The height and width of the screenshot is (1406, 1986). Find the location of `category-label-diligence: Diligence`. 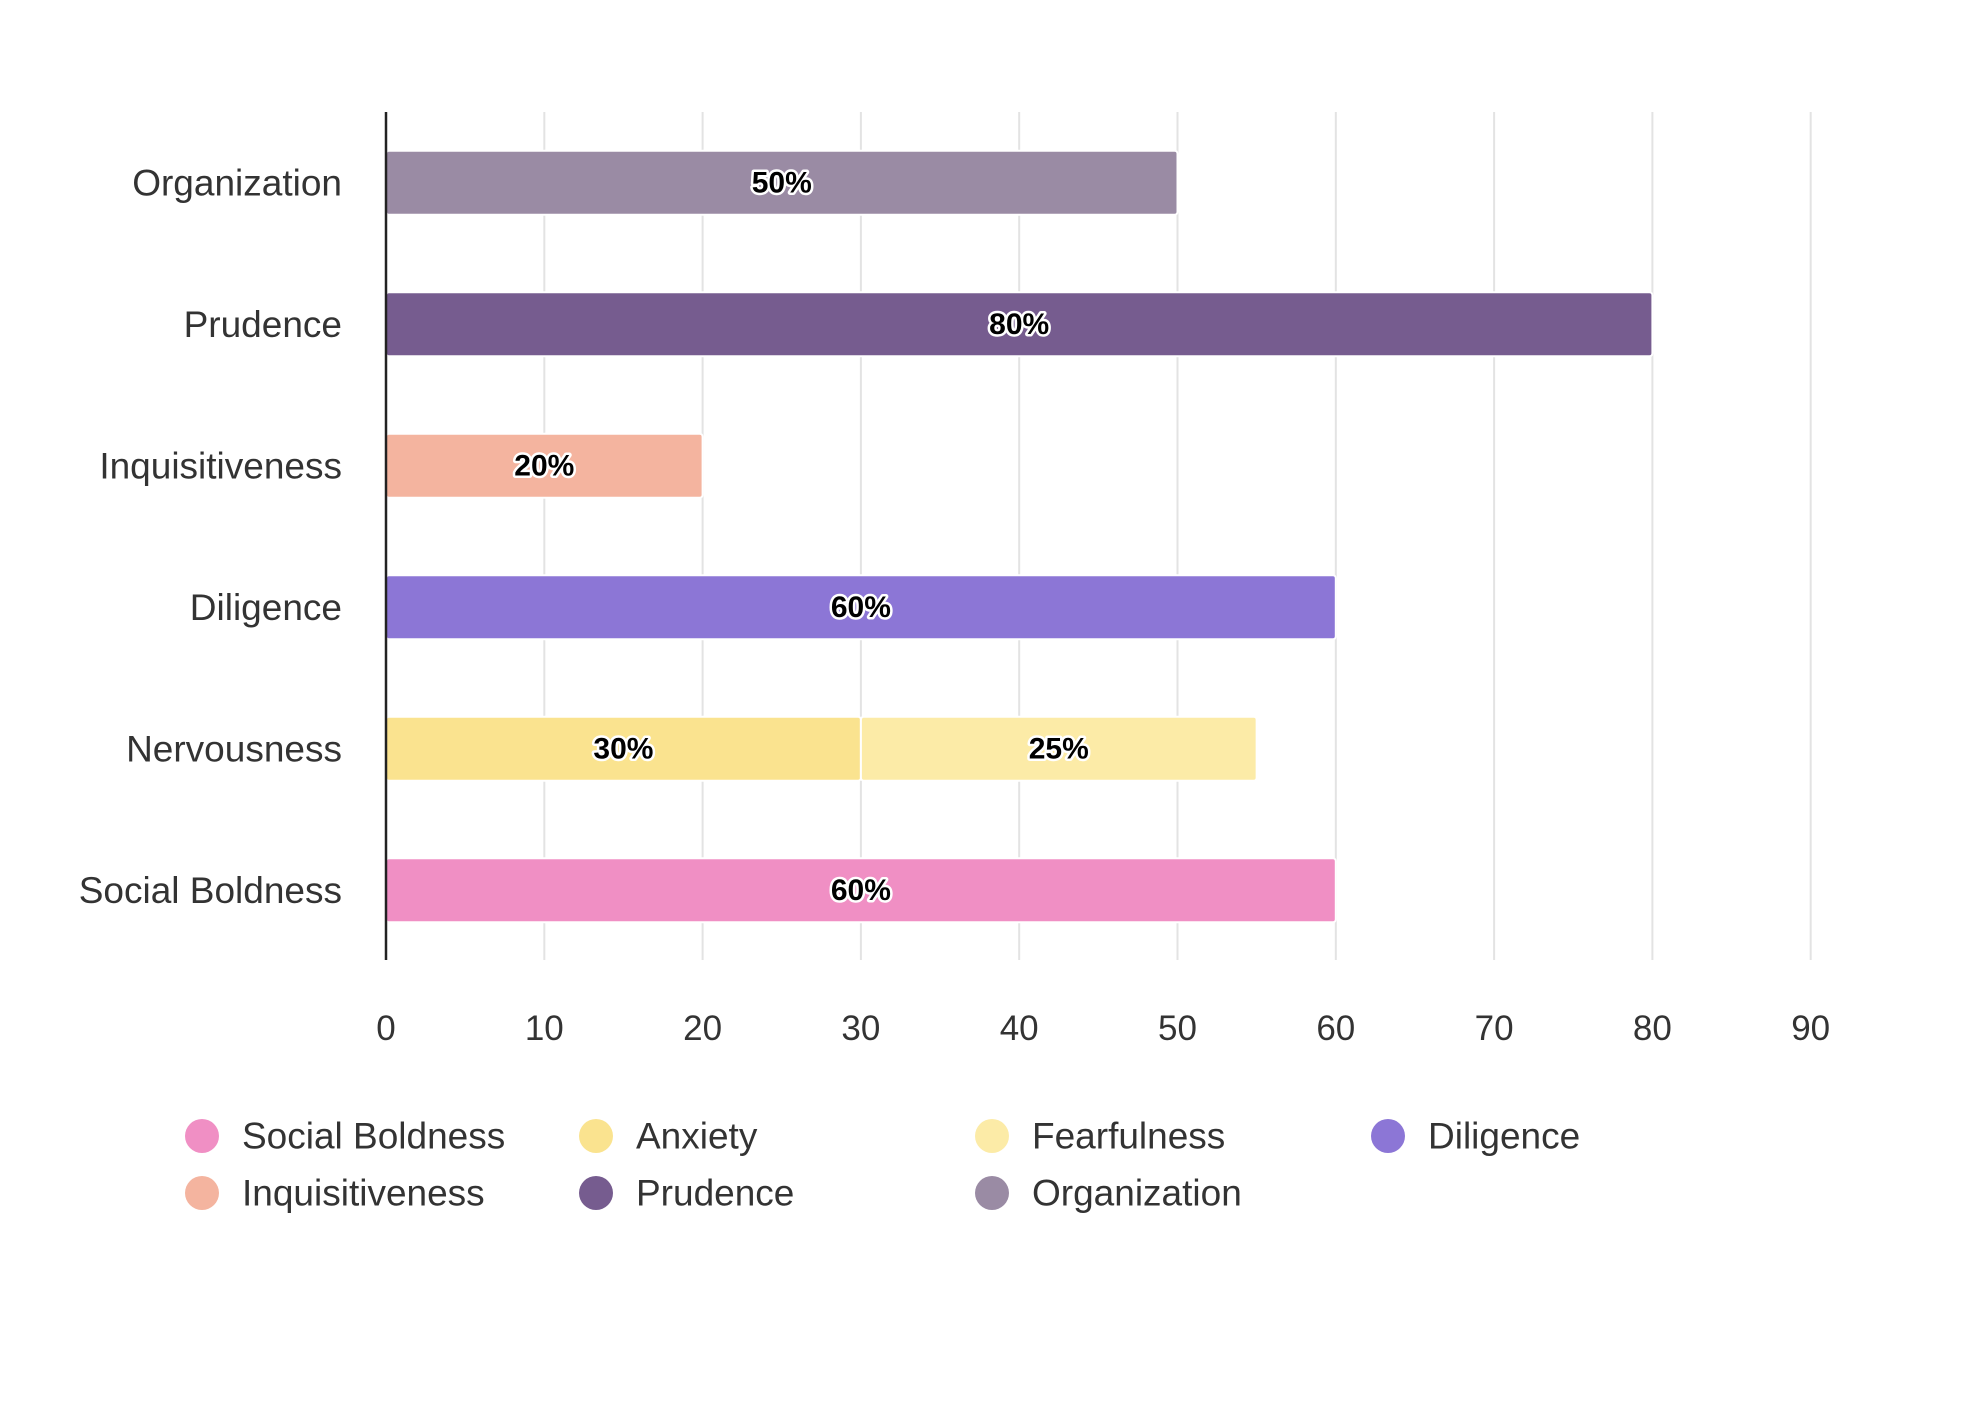

category-label-diligence: Diligence is located at coordinates (266, 607).